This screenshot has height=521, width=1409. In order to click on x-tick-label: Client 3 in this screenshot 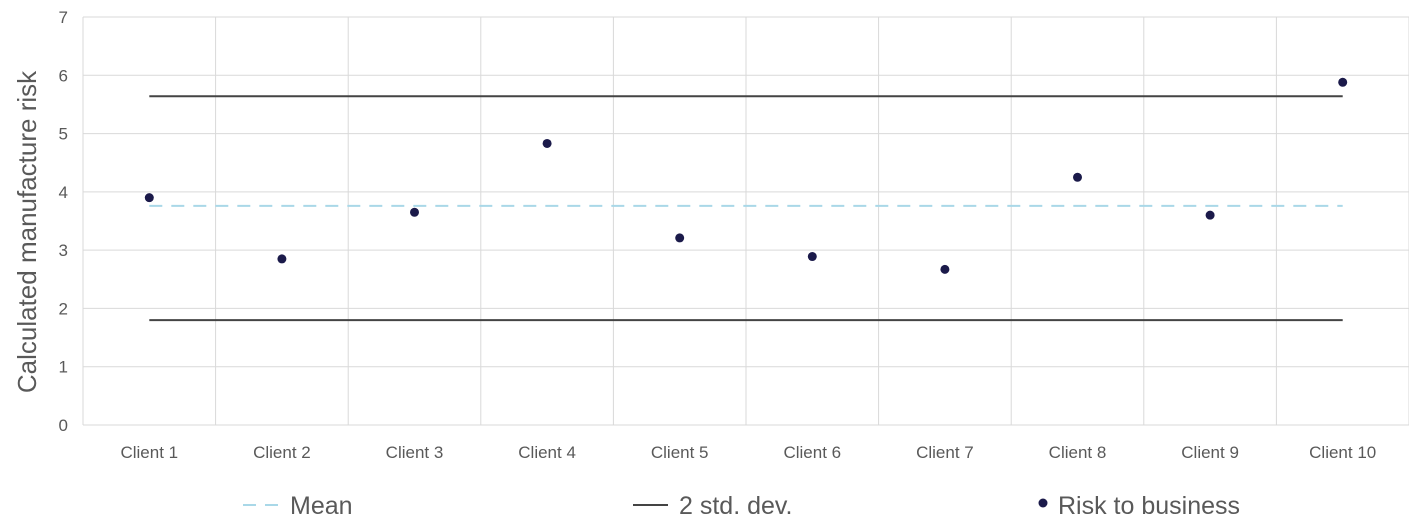, I will do `click(415, 452)`.